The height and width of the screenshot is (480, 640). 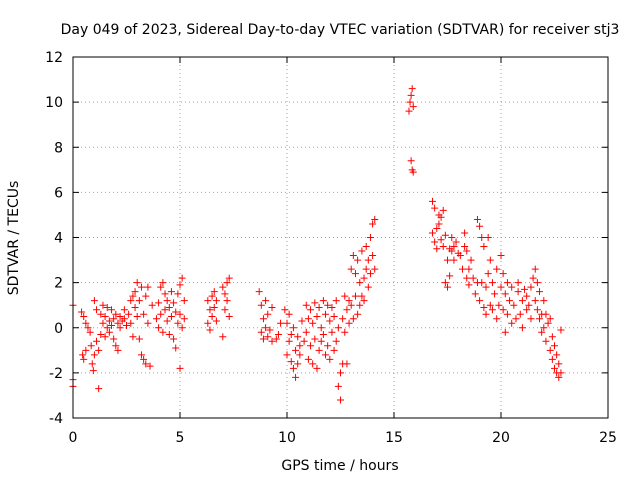 What do you see at coordinates (501, 438) in the screenshot?
I see `x-tick-label: 20` at bounding box center [501, 438].